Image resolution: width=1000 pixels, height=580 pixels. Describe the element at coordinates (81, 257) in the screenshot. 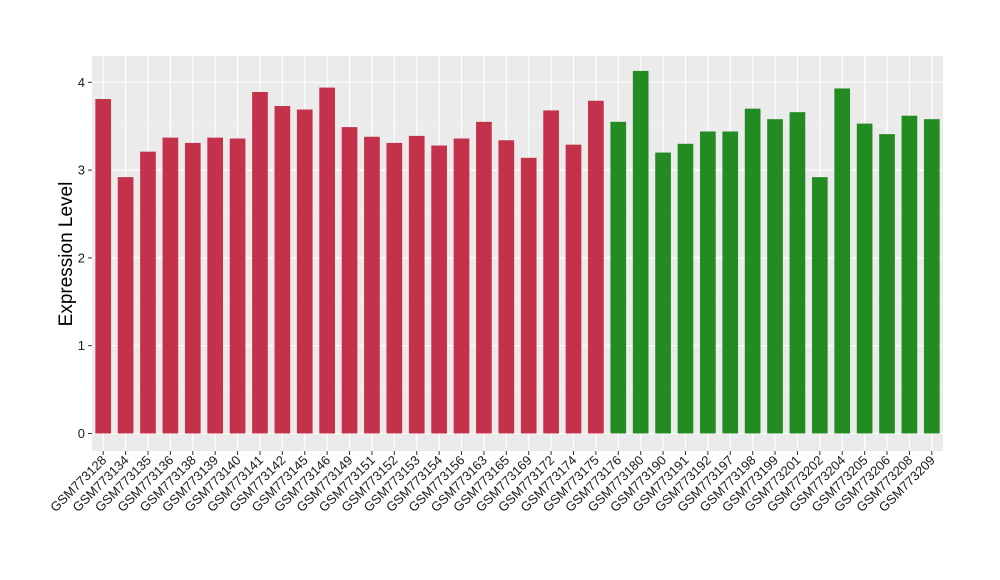

I see `y-tick-label: 2` at that location.